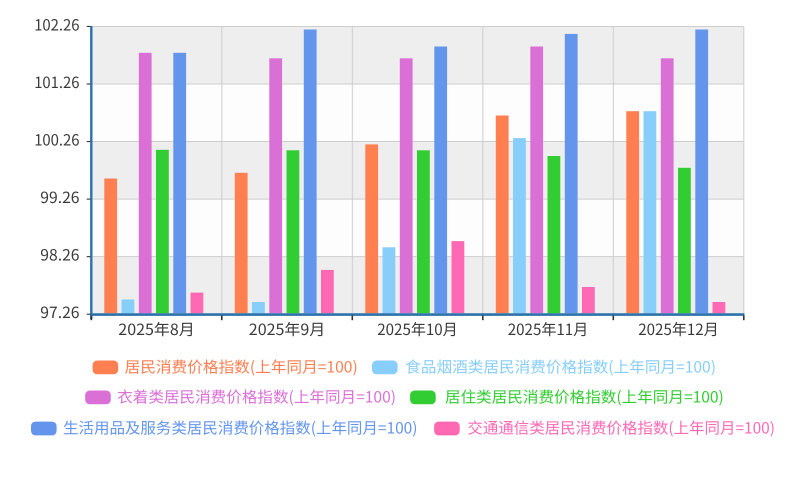 This screenshot has height=478, width=800. What do you see at coordinates (560, 366) in the screenshot?
I see `svg-text: 食品烟酒类居民消费价格指数(上年同月=100)` at bounding box center [560, 366].